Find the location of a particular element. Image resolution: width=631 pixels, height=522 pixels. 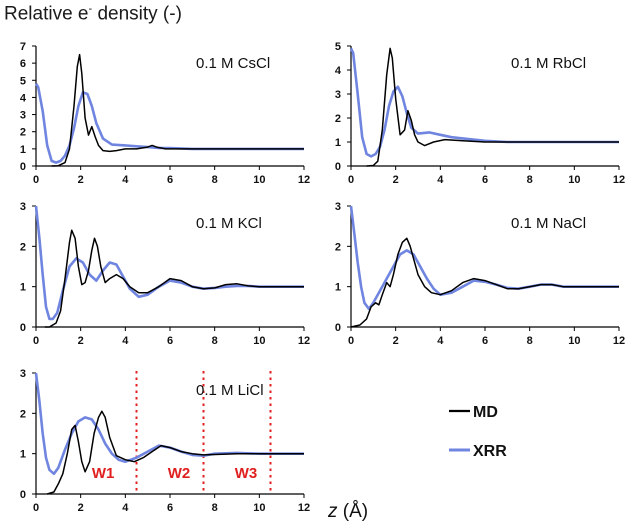

legend-label: XRR is located at coordinates (490, 451).